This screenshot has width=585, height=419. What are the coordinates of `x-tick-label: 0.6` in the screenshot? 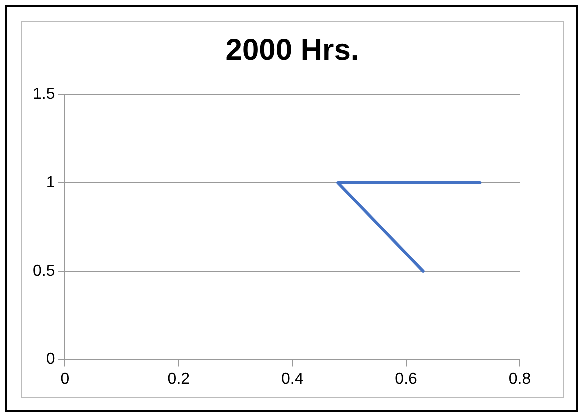 It's located at (406, 379).